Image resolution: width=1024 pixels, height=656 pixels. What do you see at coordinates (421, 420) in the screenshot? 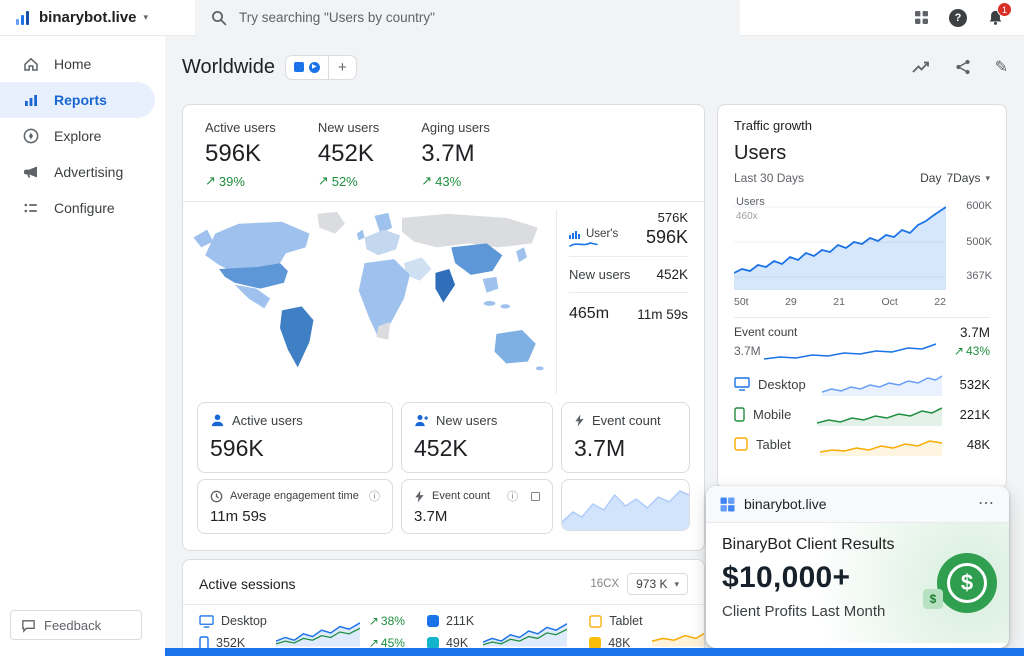
I see `person-add-icon` at bounding box center [421, 420].